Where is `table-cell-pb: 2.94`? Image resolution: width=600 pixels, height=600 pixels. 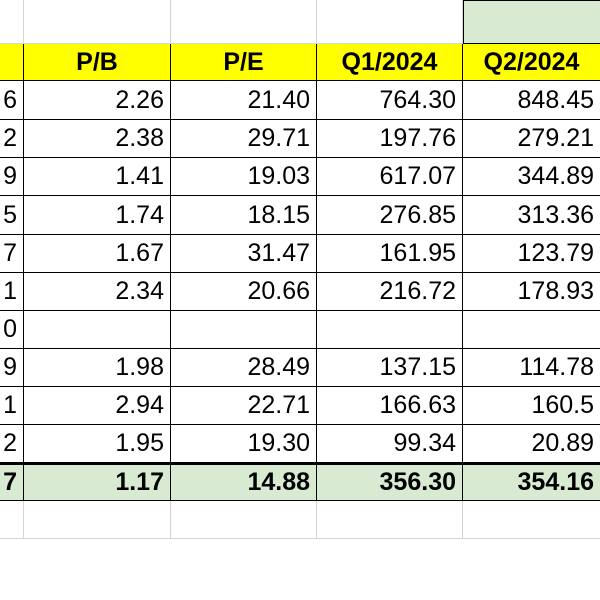 table-cell-pb: 2.94 is located at coordinates (97, 406).